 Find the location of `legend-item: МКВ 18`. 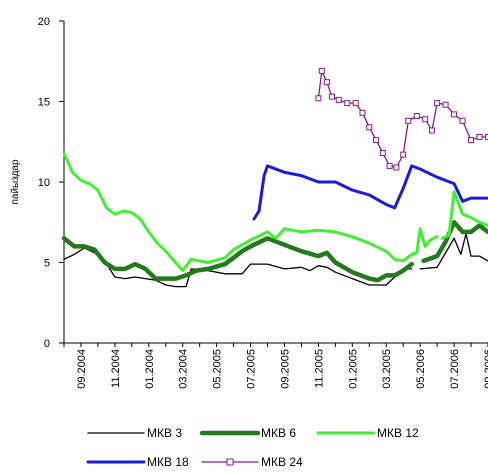

legend-item: МКВ 18 is located at coordinates (137, 462).